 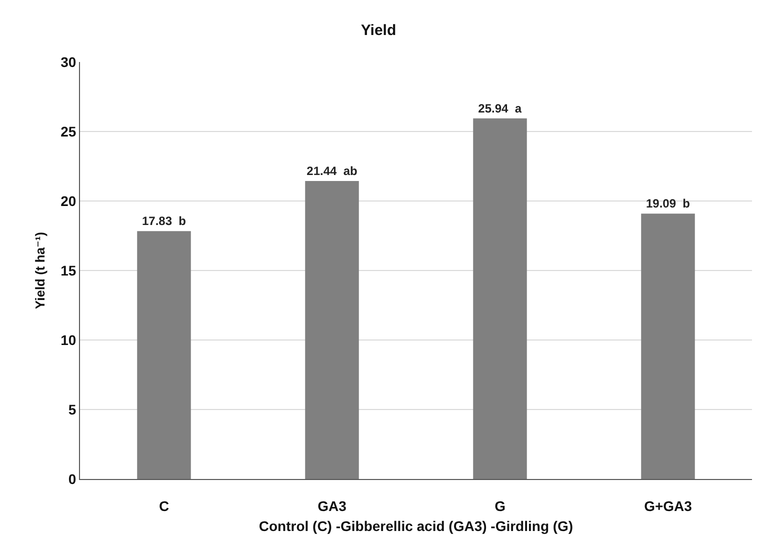 I want to click on y-tick-label: 15, so click(x=68, y=270).